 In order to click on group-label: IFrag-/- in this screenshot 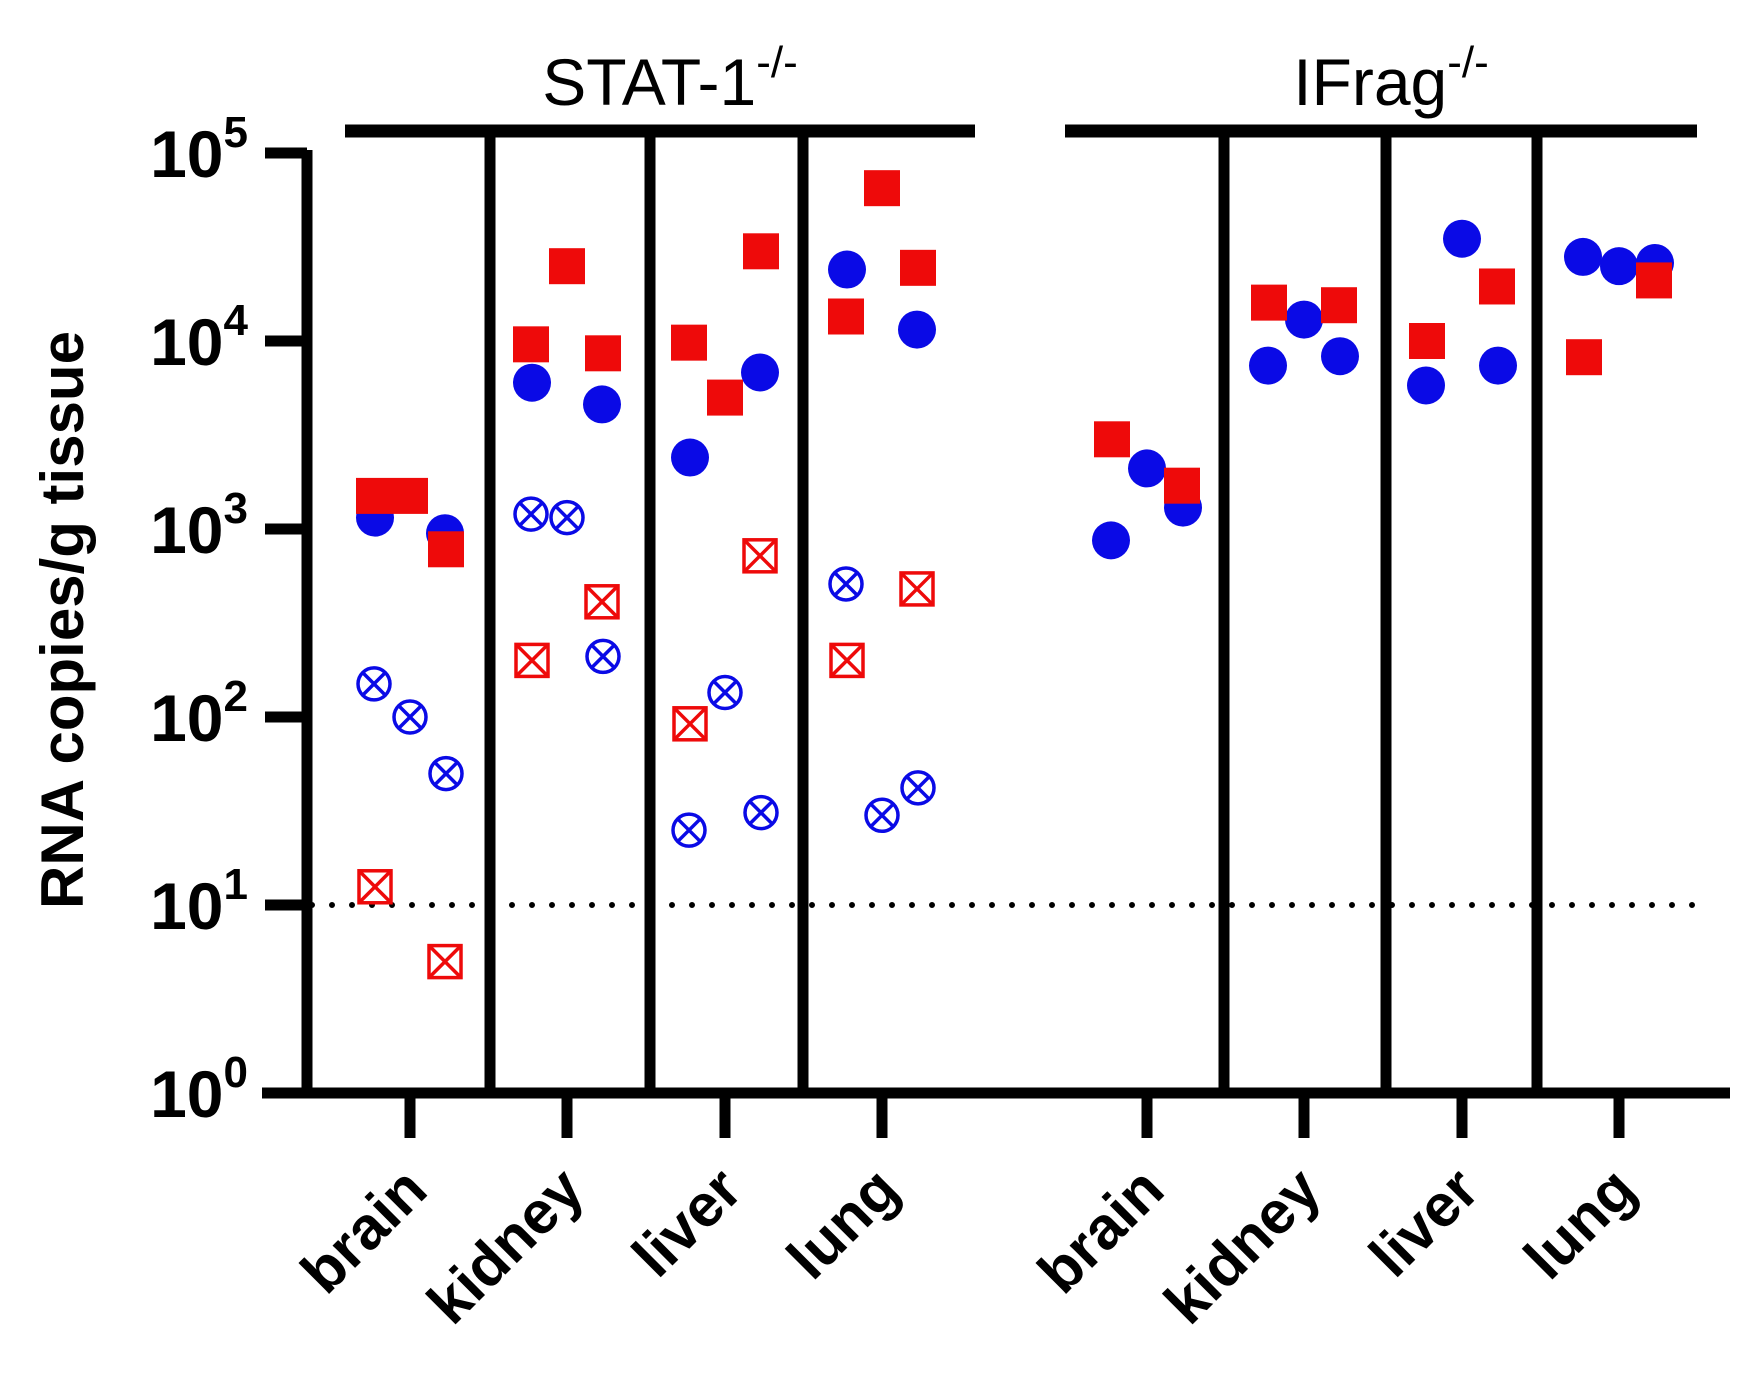, I will do `click(1391, 78)`.